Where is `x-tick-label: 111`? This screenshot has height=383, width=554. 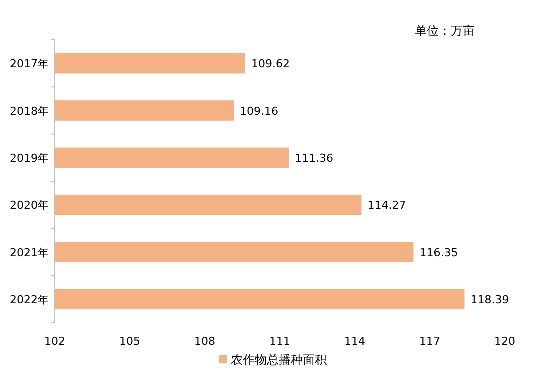
x-tick-label: 111 is located at coordinates (280, 341).